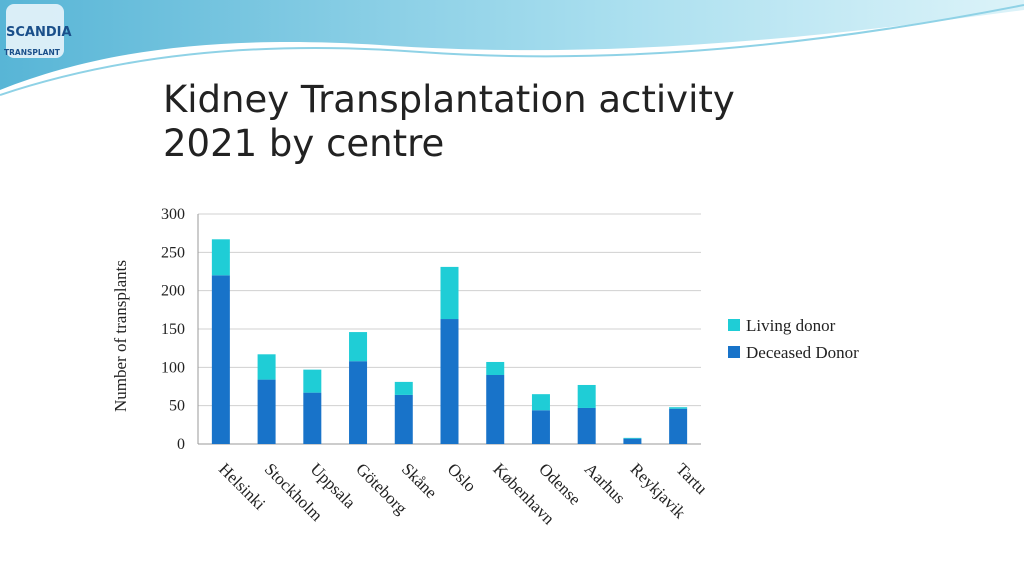 The image size is (1024, 576). Describe the element at coordinates (173, 291) in the screenshot. I see `y-tick-label: 200` at that location.